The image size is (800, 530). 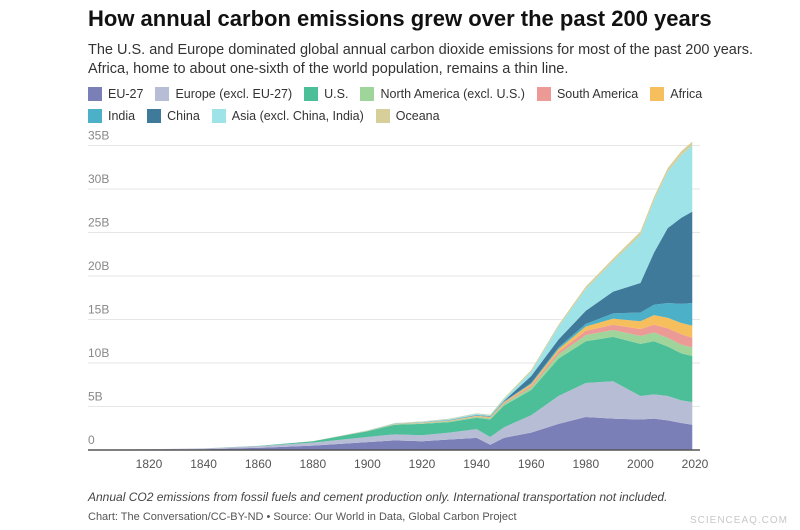 I want to click on legend-item: North America (excl. U.S.), so click(x=442, y=94).